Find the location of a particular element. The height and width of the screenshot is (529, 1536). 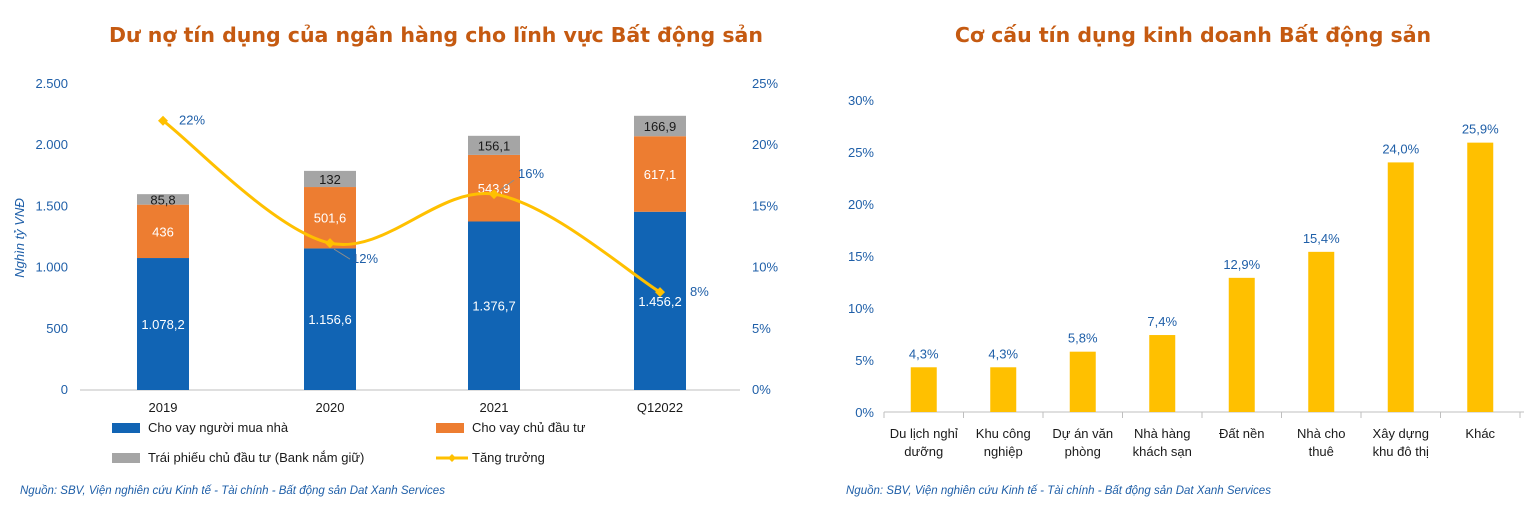

chart2-x-tick-label: khách sạn is located at coordinates (1162, 451).